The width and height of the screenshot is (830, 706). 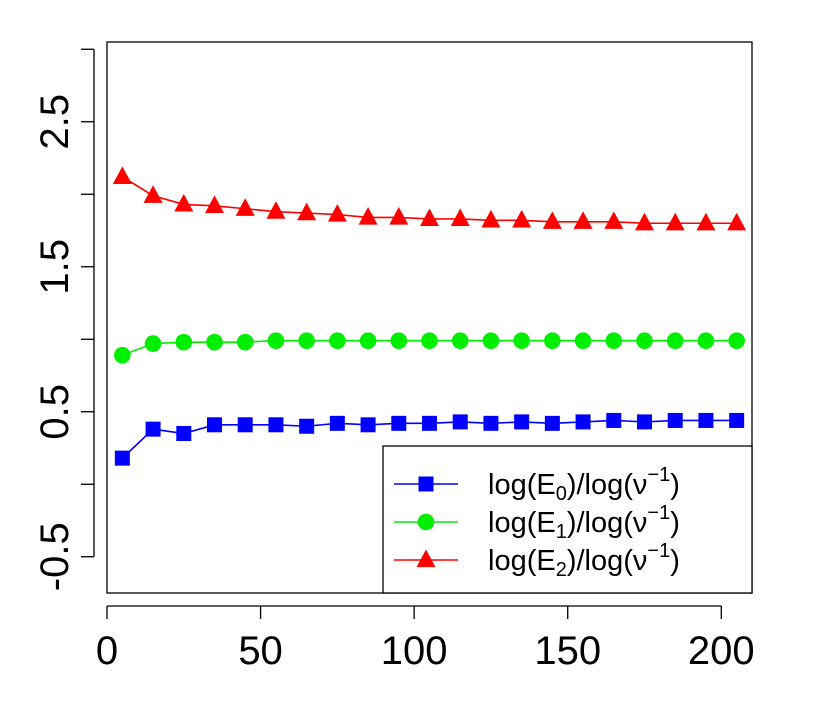 I want to click on legend-label-part: 1, so click(x=561, y=532).